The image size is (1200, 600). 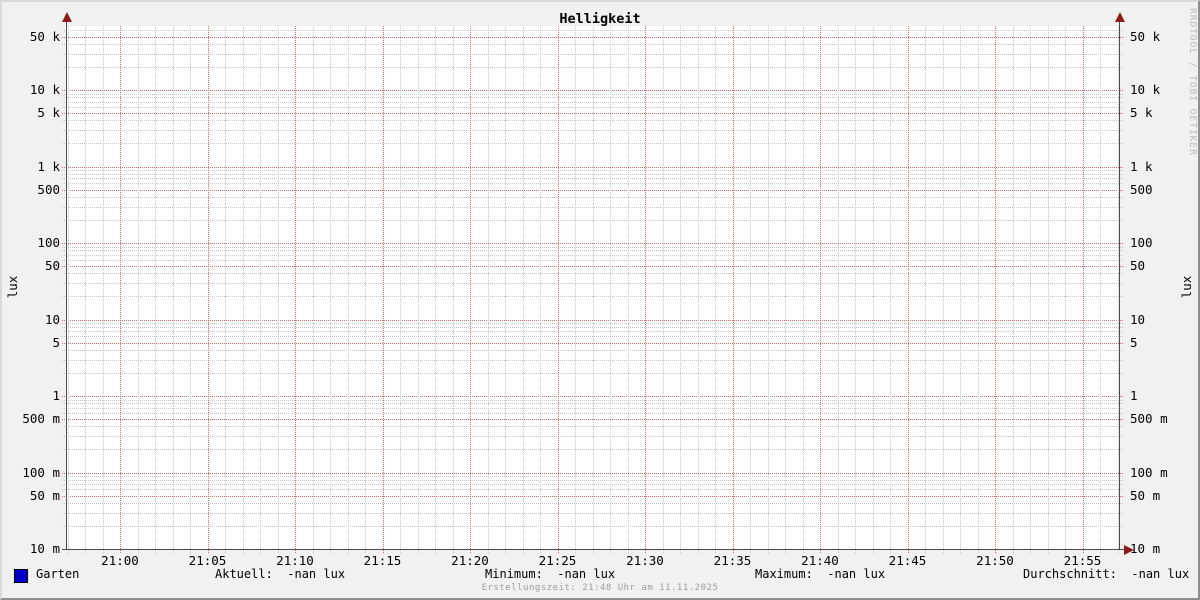 What do you see at coordinates (593, 549) in the screenshot?
I see `x-axis-line` at bounding box center [593, 549].